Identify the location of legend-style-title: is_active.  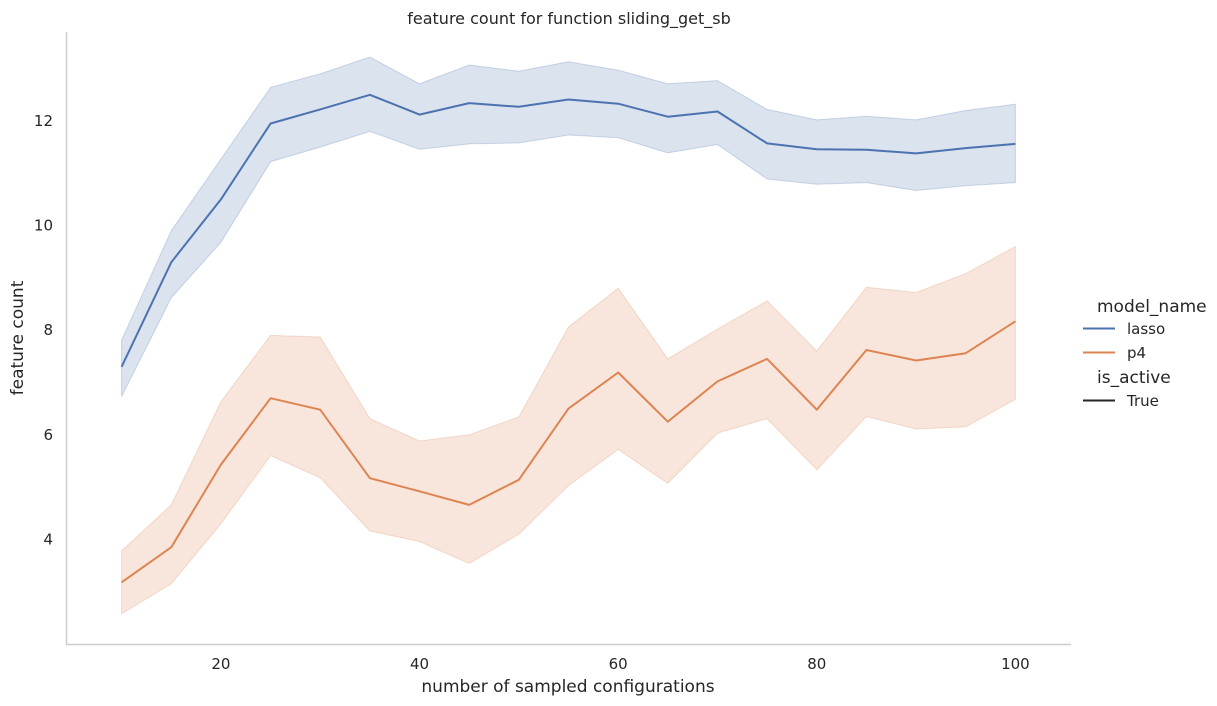
(1134, 378).